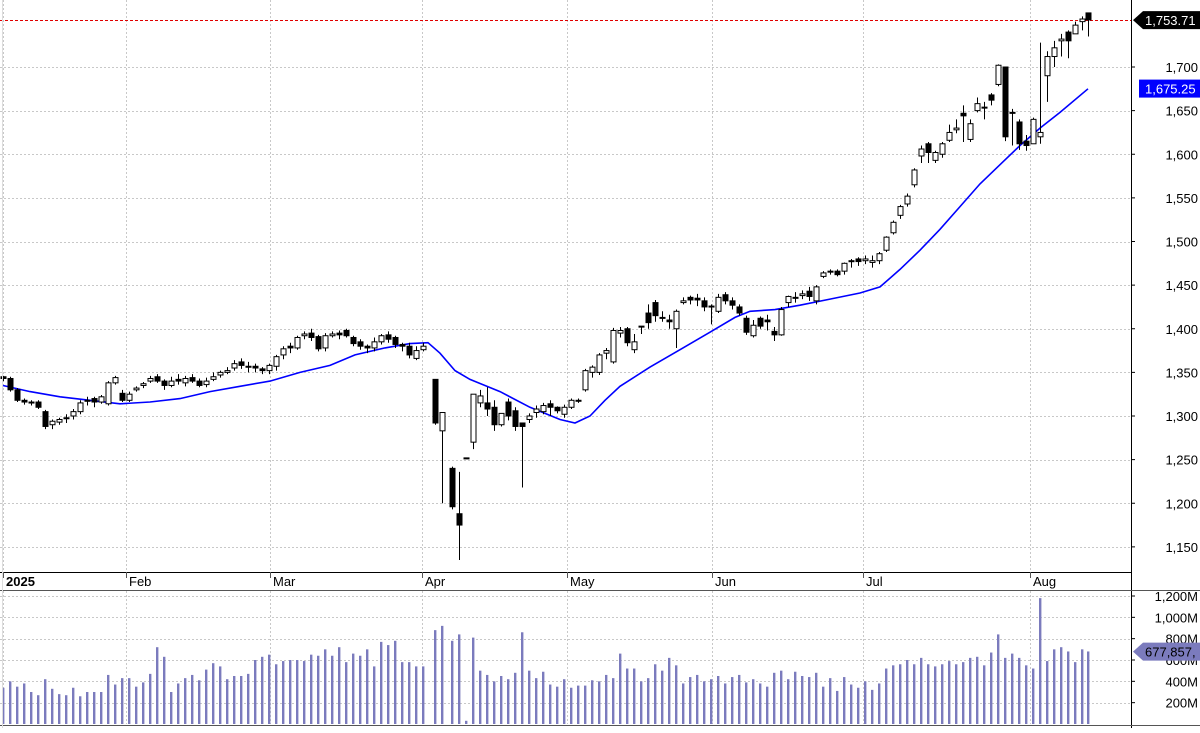 This screenshot has width=1200, height=733. I want to click on price-tick-label: 1,200, so click(1181, 503).